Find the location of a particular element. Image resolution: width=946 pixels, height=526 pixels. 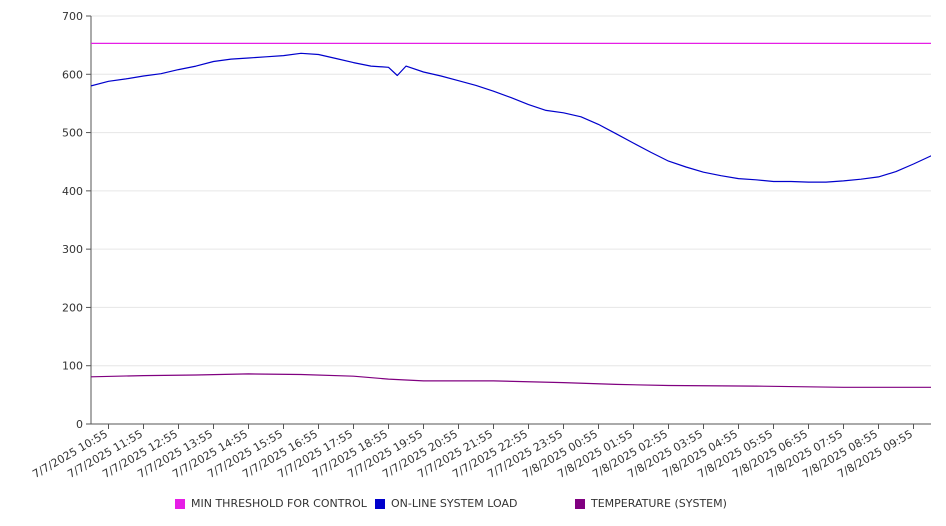

y-tick-label: 500 is located at coordinates (72, 133).